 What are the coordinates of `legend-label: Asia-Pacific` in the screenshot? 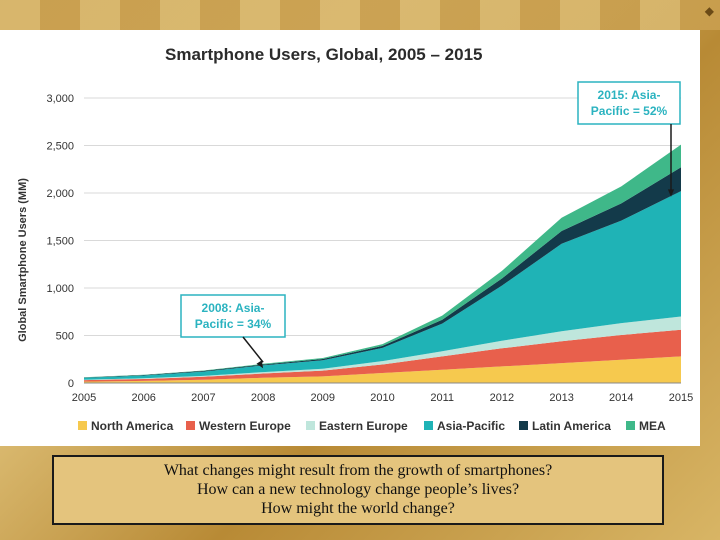 It's located at (471, 426).